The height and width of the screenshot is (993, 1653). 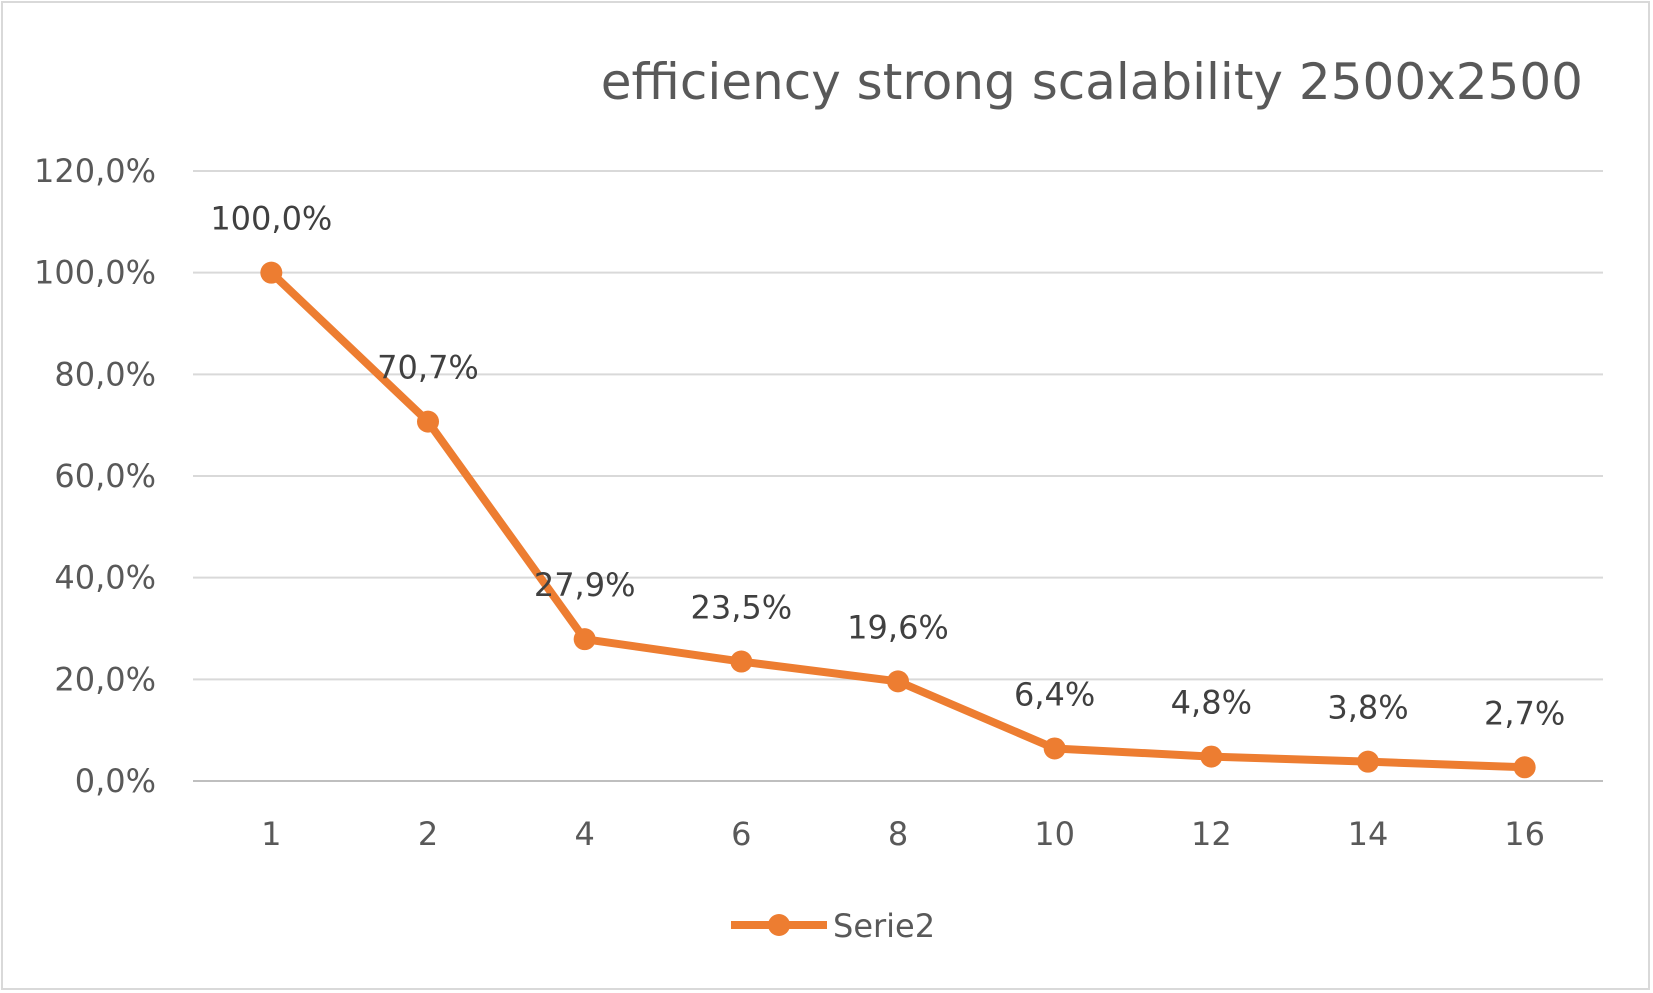 What do you see at coordinates (898, 627) in the screenshot?
I see `data-label: 19,6%` at bounding box center [898, 627].